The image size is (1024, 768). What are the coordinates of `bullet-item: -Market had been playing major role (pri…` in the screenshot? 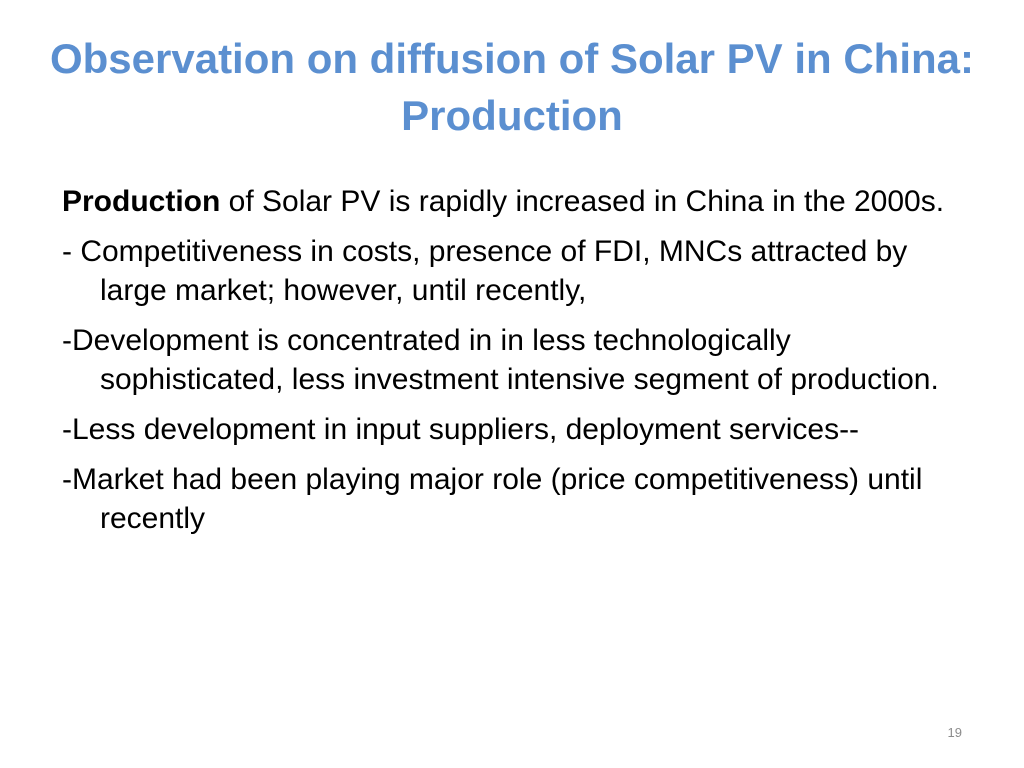 It's located at (517, 499).